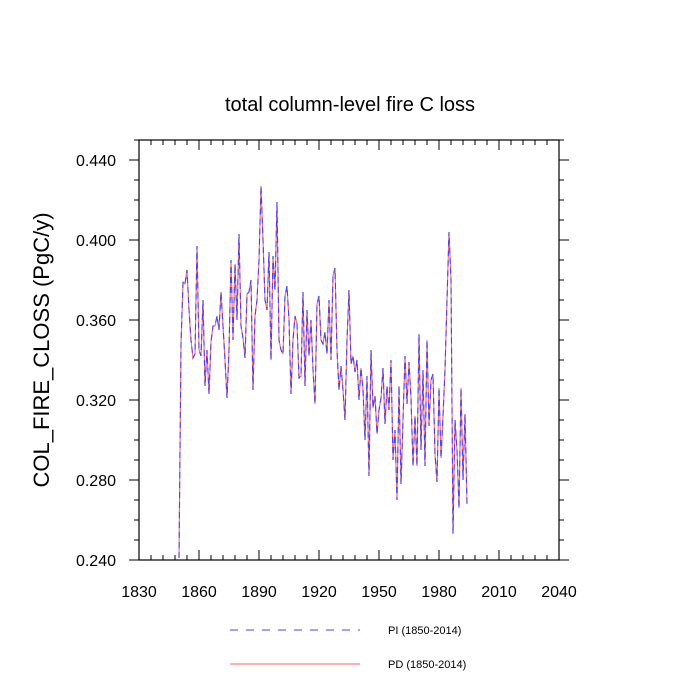  What do you see at coordinates (96, 481) in the screenshot?
I see `y-tick-label: 0.280` at bounding box center [96, 481].